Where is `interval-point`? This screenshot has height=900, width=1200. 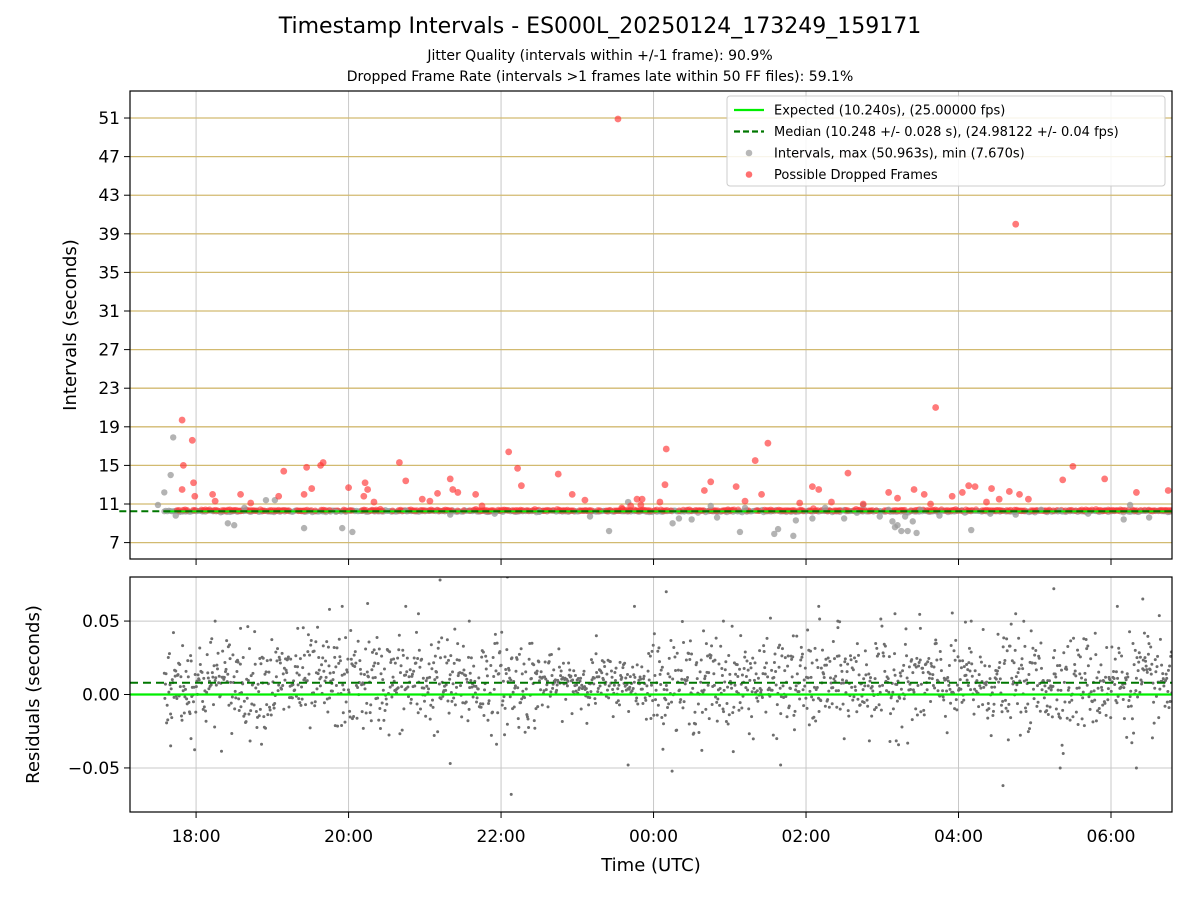
interval-point is located at coordinates (897, 525).